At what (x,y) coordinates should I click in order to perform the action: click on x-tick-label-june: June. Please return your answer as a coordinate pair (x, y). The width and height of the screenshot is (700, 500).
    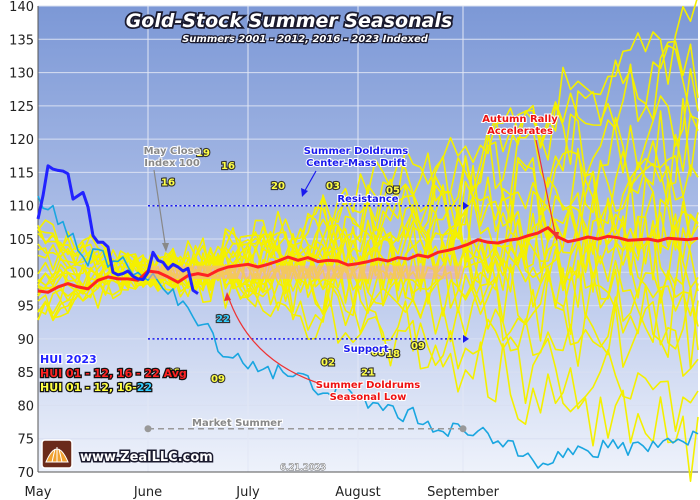
    Looking at the image, I should click on (147, 492).